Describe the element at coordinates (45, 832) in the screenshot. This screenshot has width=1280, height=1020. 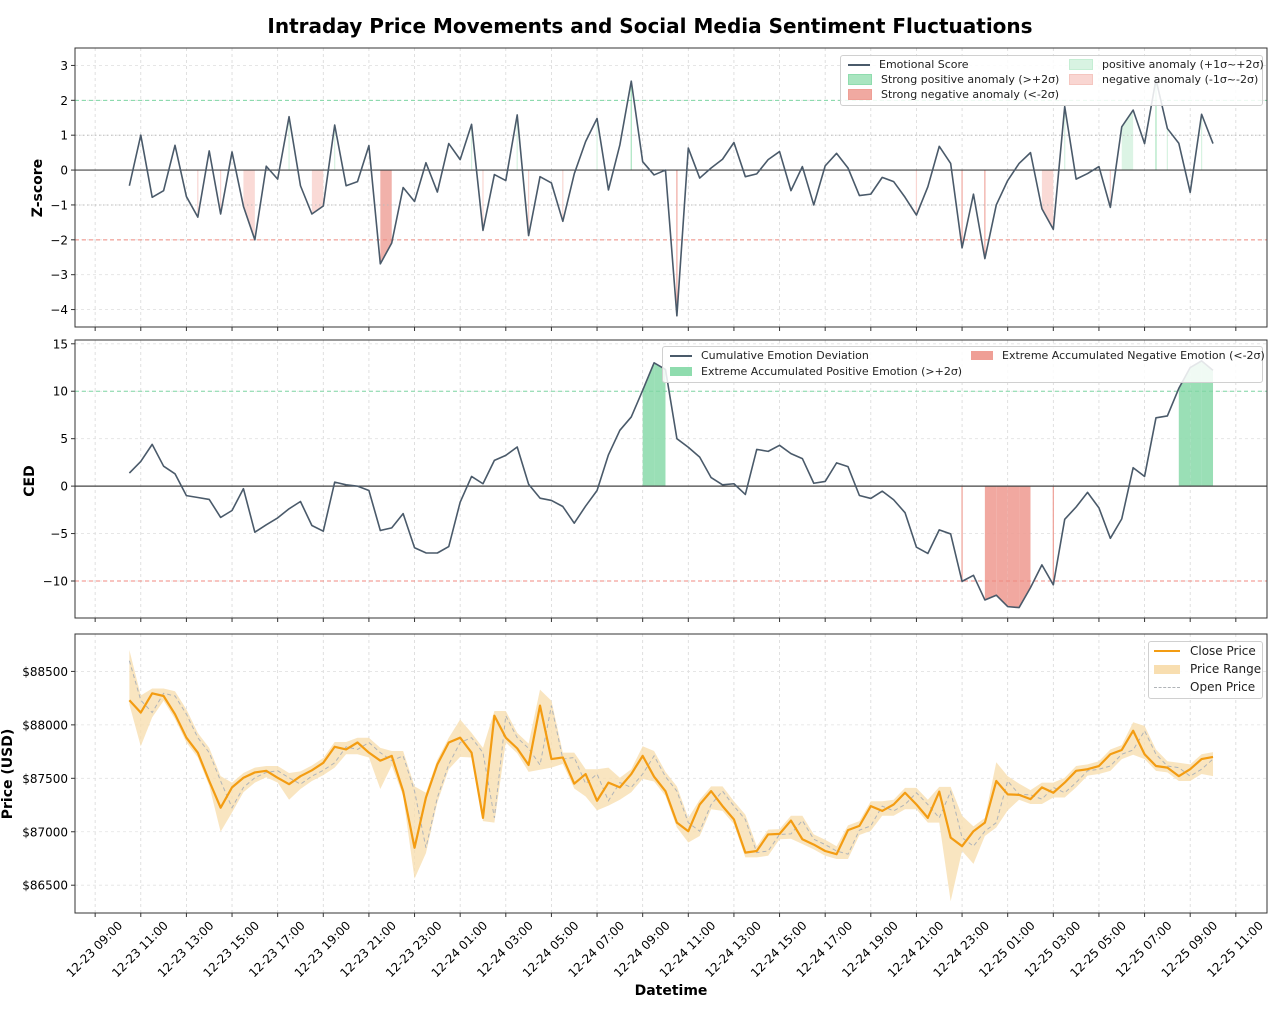
I see `y-tick-label: $87000` at that location.